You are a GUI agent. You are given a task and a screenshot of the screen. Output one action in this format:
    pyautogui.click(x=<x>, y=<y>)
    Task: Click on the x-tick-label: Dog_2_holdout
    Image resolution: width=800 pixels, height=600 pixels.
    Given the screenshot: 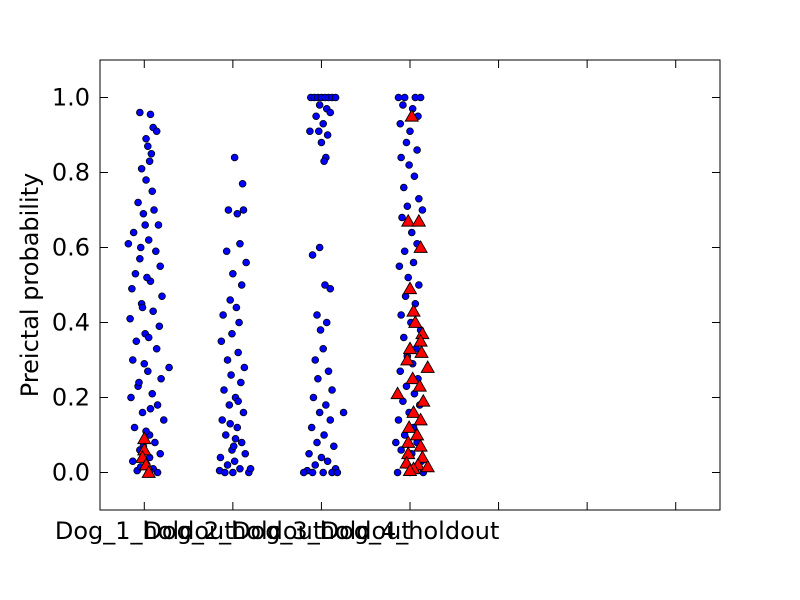 What is the action you would take?
    pyautogui.click(x=232, y=531)
    